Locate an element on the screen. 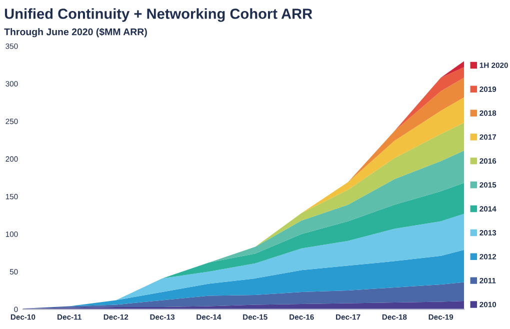 The image size is (510, 329). chart-subtitle: Through June 2020 ($MM ARR) is located at coordinates (75, 33).